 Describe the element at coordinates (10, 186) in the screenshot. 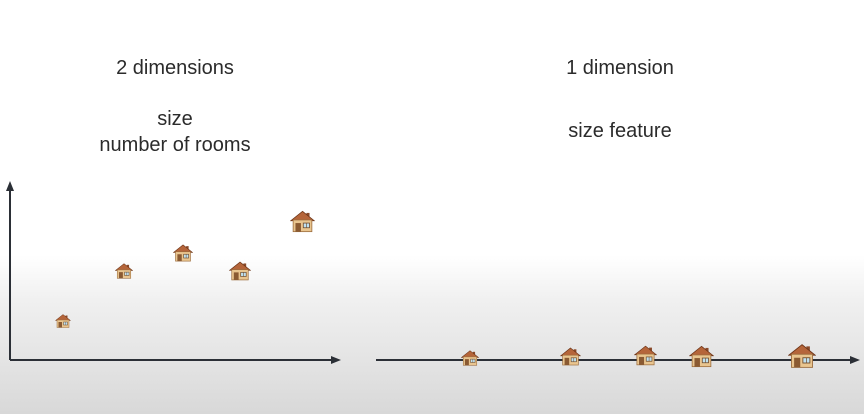

I see `left-y-axis-arrow` at that location.